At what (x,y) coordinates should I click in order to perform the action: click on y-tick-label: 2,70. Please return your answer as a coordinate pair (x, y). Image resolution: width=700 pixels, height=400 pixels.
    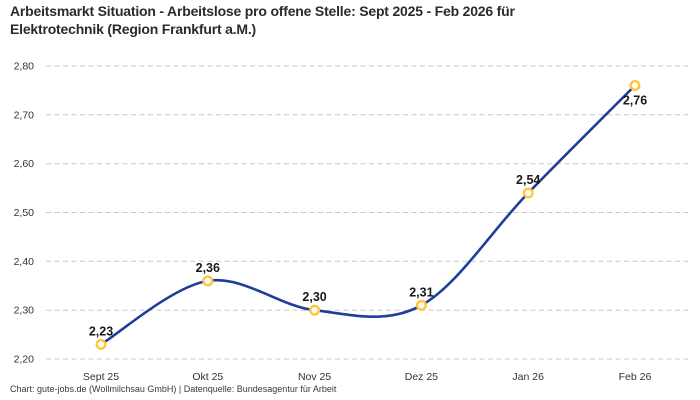
    Looking at the image, I should click on (24, 115).